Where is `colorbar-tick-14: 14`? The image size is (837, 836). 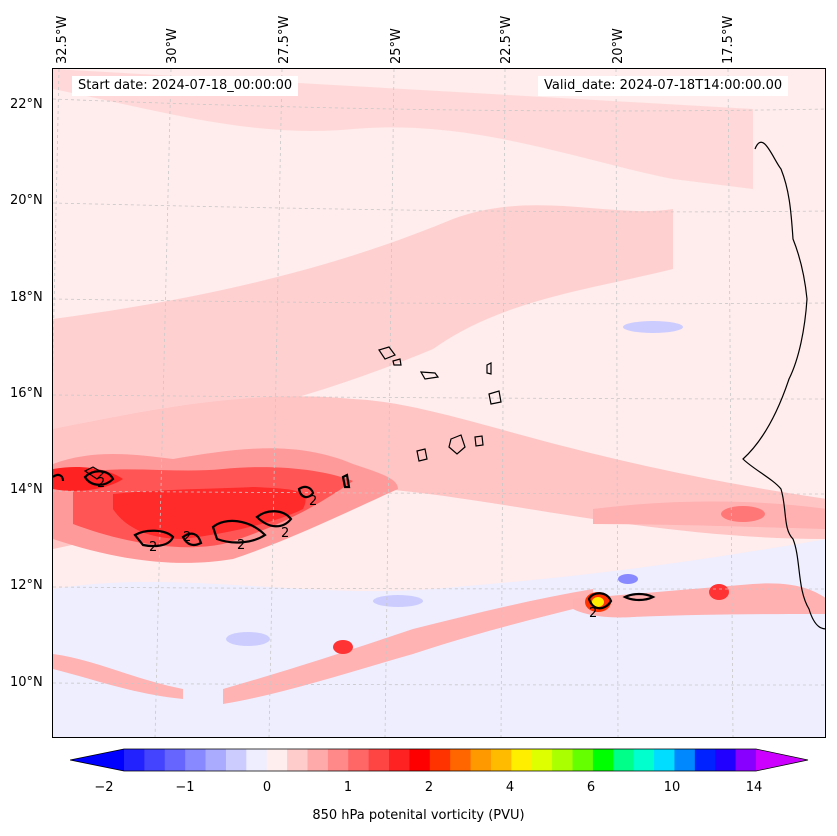
colorbar-tick-14: 14 is located at coordinates (754, 787).